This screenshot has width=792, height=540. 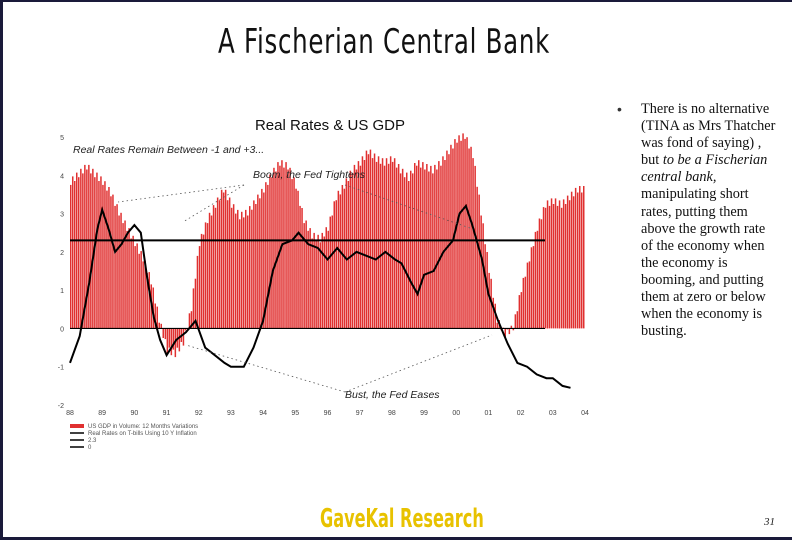 What do you see at coordinates (62, 215) in the screenshot?
I see `y-tick-label: 3` at bounding box center [62, 215].